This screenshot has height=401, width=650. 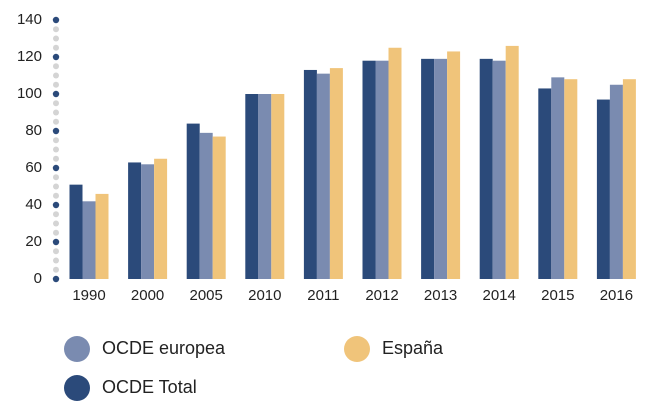 What do you see at coordinates (88, 295) in the screenshot?
I see `x-tick-label: 1990` at bounding box center [88, 295].